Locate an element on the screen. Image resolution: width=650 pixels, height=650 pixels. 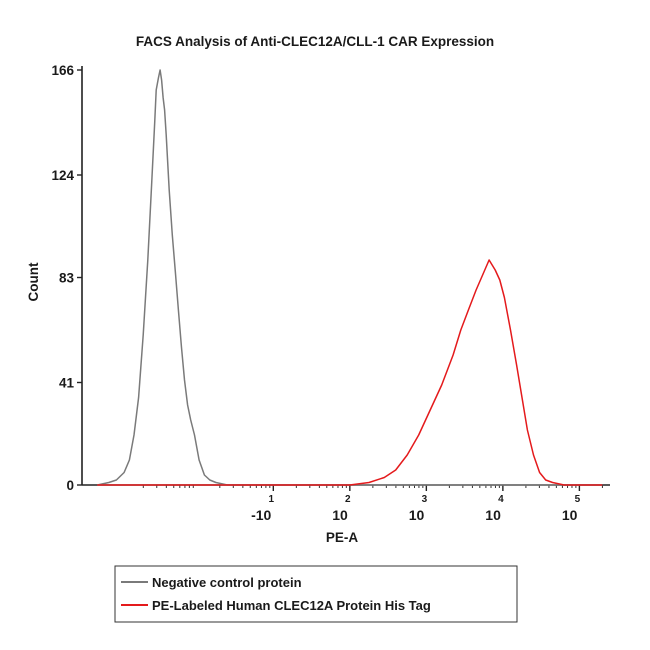
x-tick-exponent: 2 is located at coordinates (348, 499).